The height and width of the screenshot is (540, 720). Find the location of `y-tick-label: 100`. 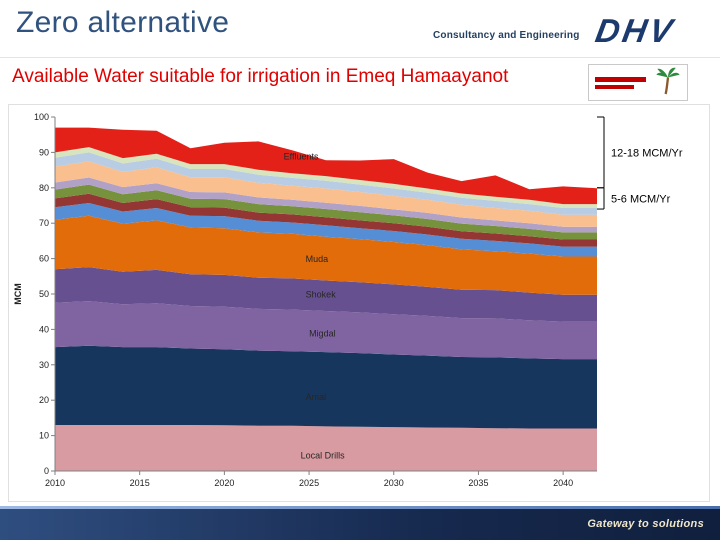

y-tick-label: 100 is located at coordinates (41, 117).